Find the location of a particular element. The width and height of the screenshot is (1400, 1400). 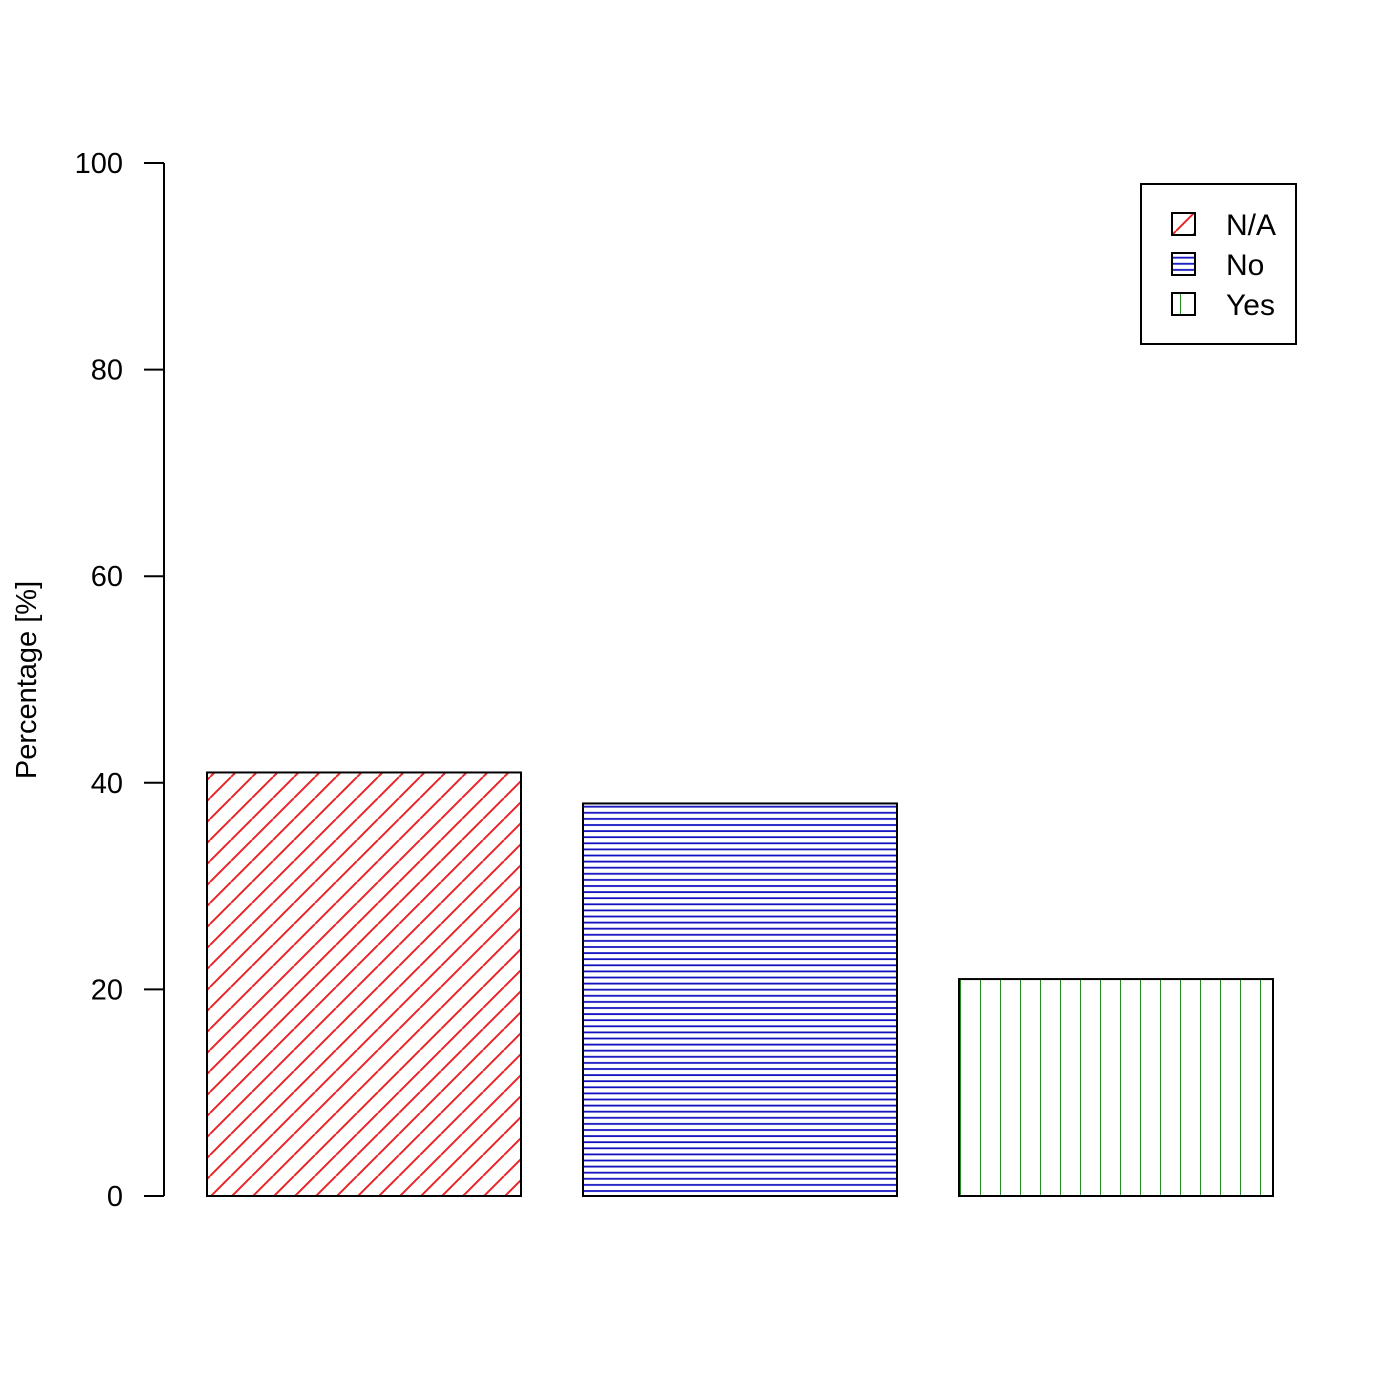

bar-no is located at coordinates (740, 1000).